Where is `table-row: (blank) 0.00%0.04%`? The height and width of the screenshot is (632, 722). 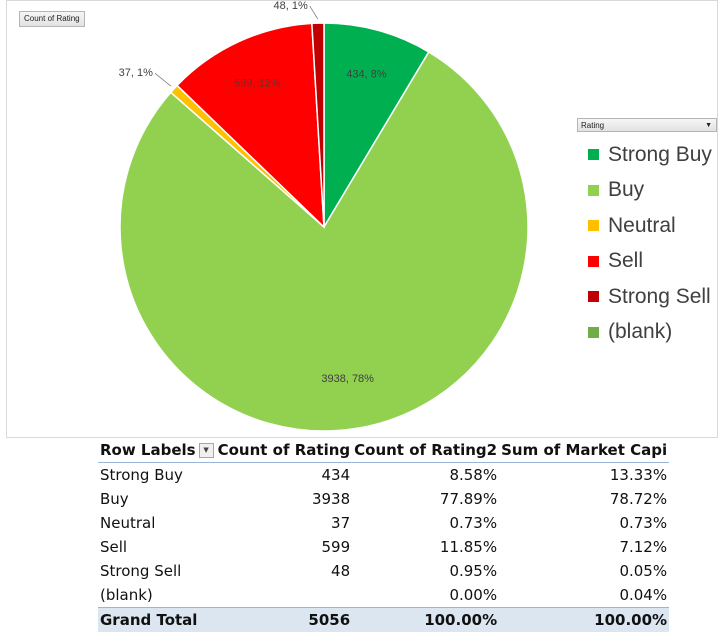 table-row: (blank) 0.00%0.04% is located at coordinates (383, 595).